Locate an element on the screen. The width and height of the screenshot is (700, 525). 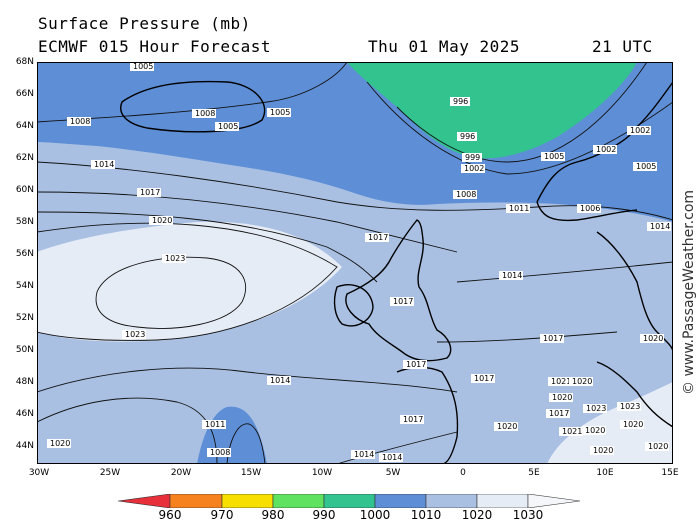
lon-label: 5W is located at coordinates (393, 473).